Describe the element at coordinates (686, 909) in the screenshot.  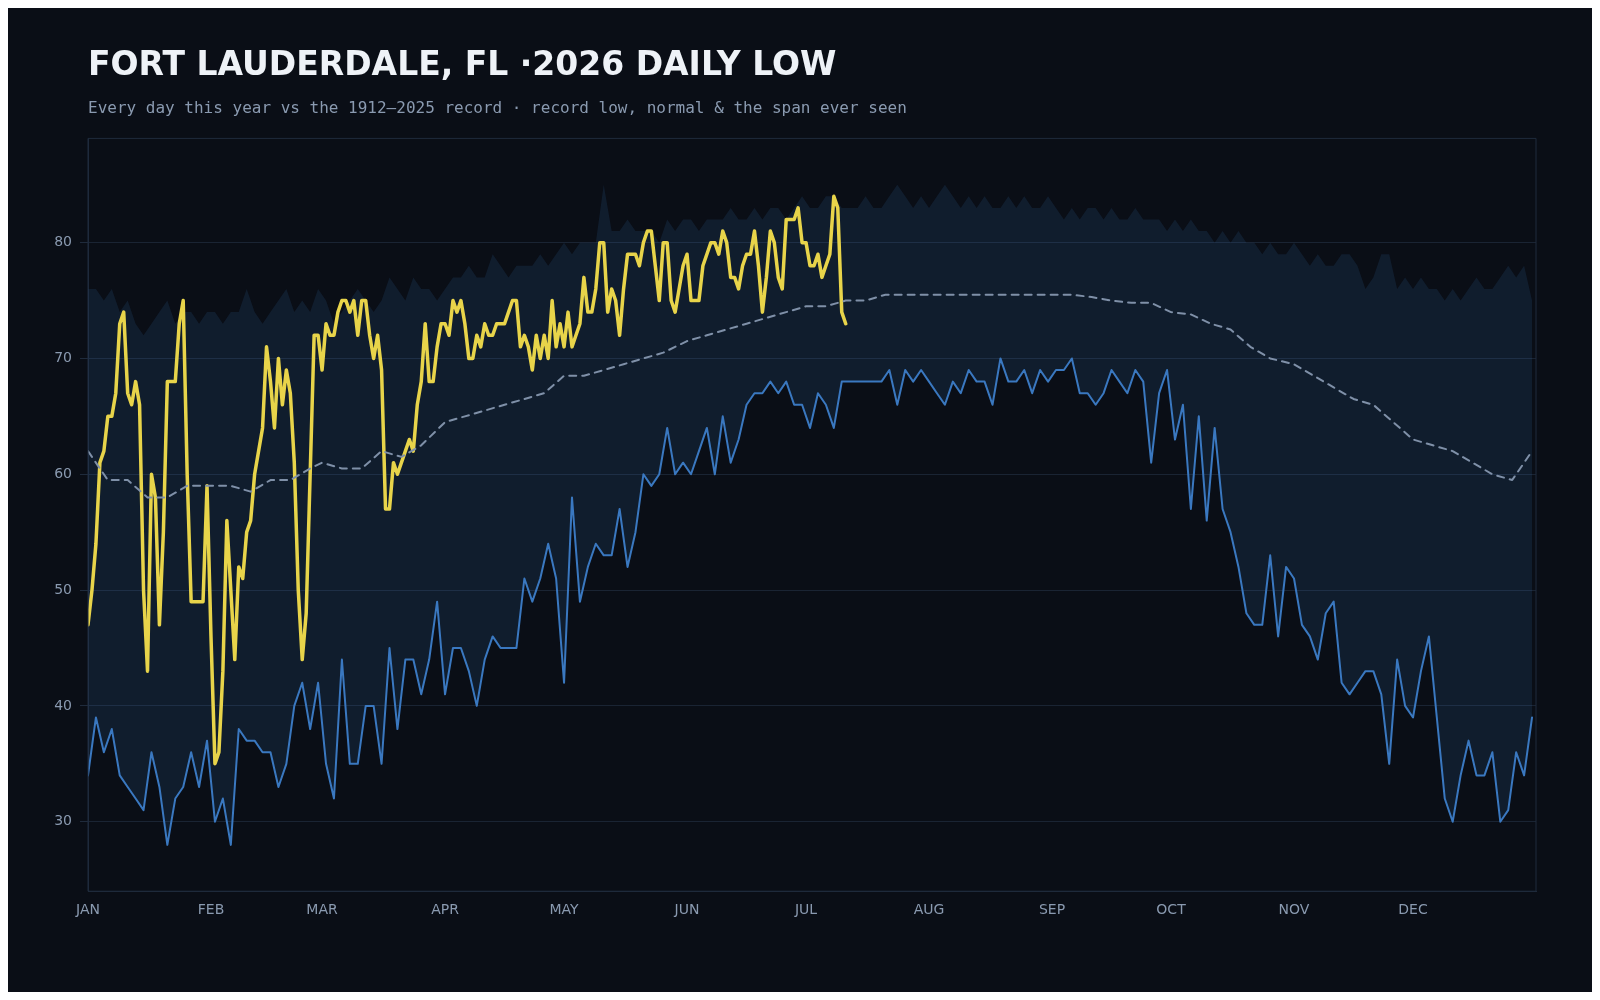
I see `x-tick-label: JUN` at that location.